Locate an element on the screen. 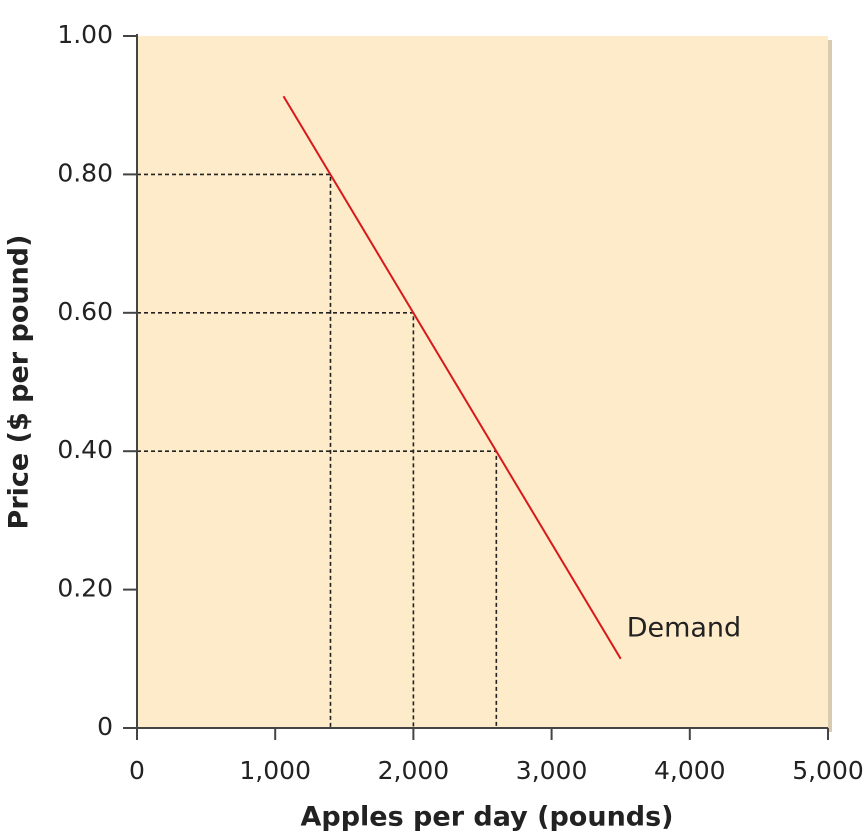 This screenshot has width=868, height=838. x-tick-label: 1,000 is located at coordinates (275, 770).